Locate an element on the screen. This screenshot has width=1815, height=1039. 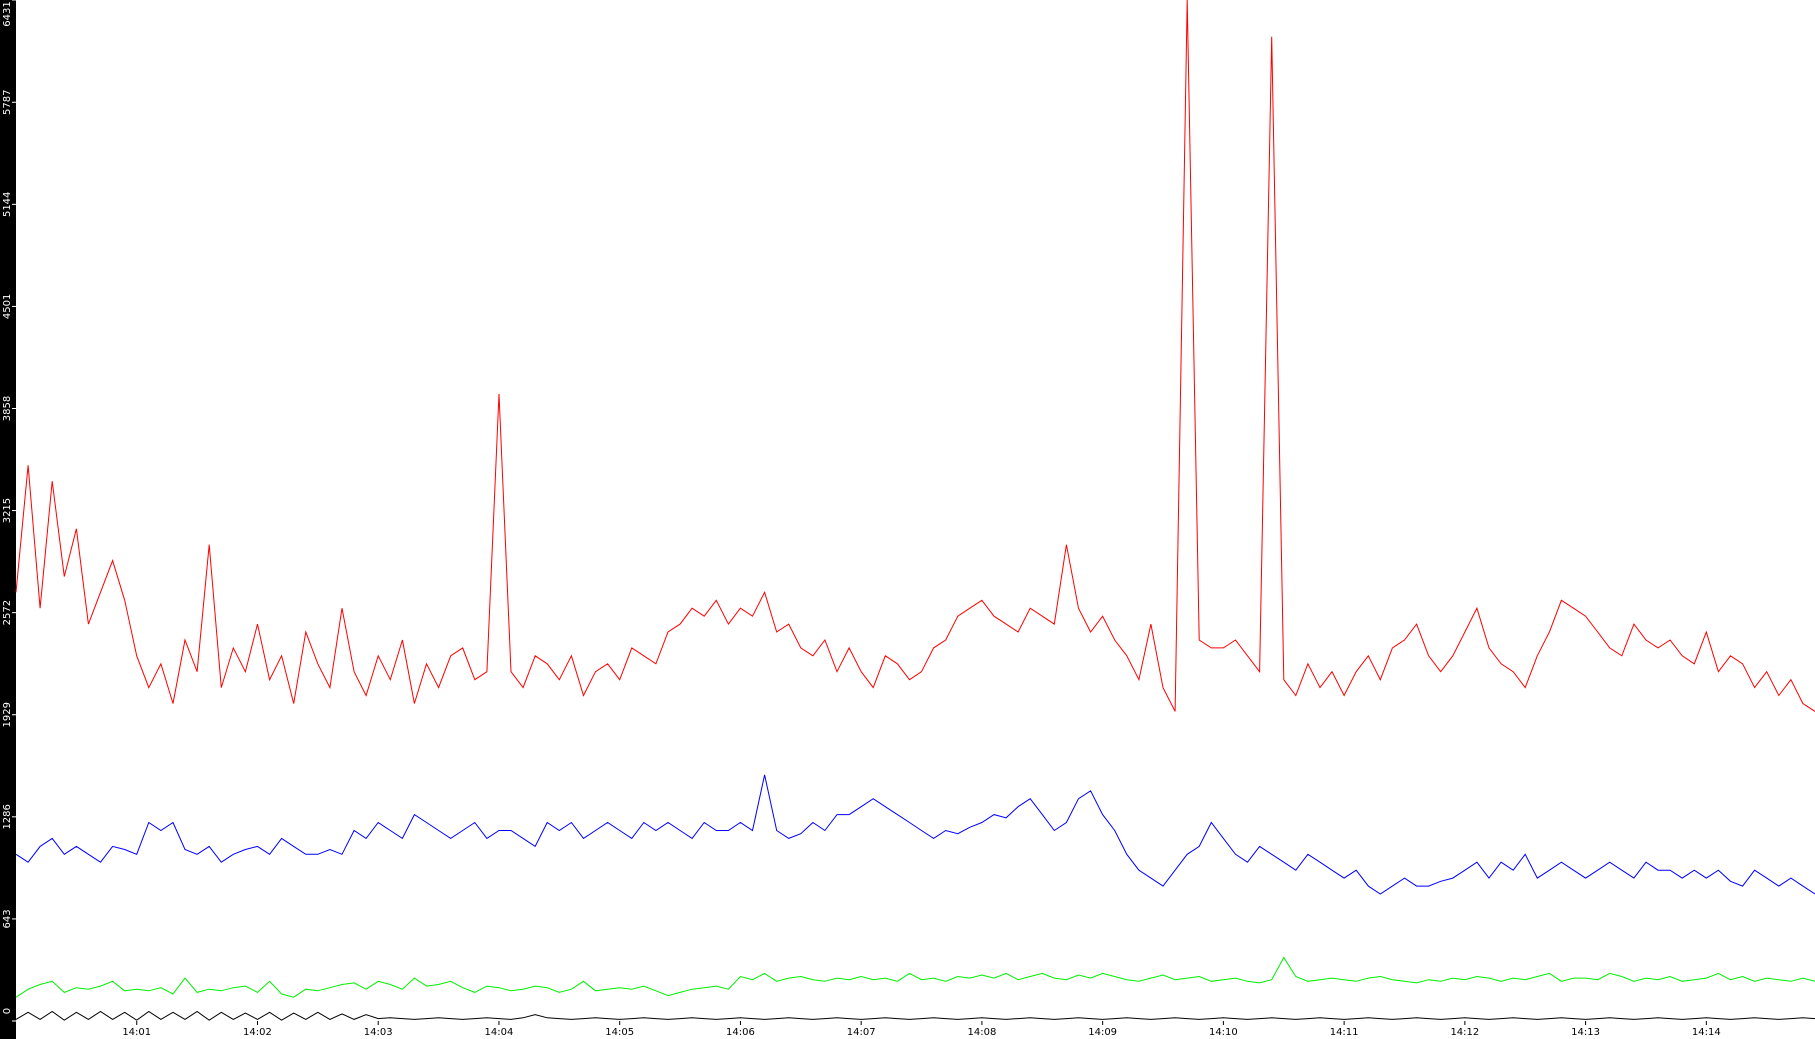
y-axis-strip is located at coordinates (8, 519).